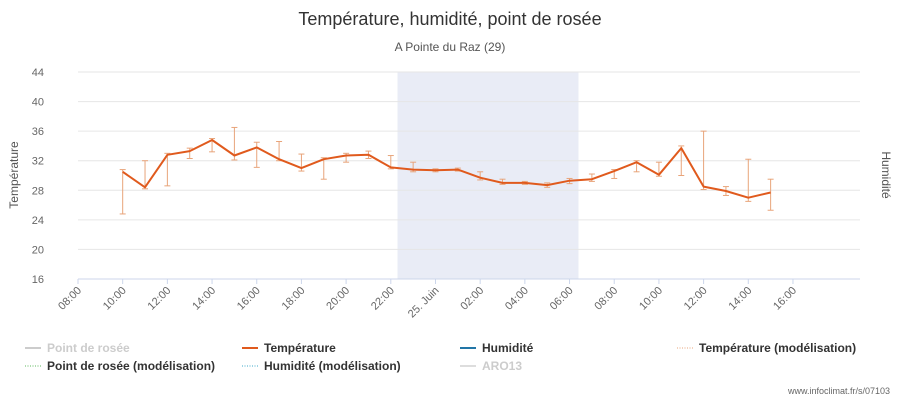 Image resolution: width=900 pixels, height=400 pixels. What do you see at coordinates (488, 175) in the screenshot?
I see `night-band` at bounding box center [488, 175].